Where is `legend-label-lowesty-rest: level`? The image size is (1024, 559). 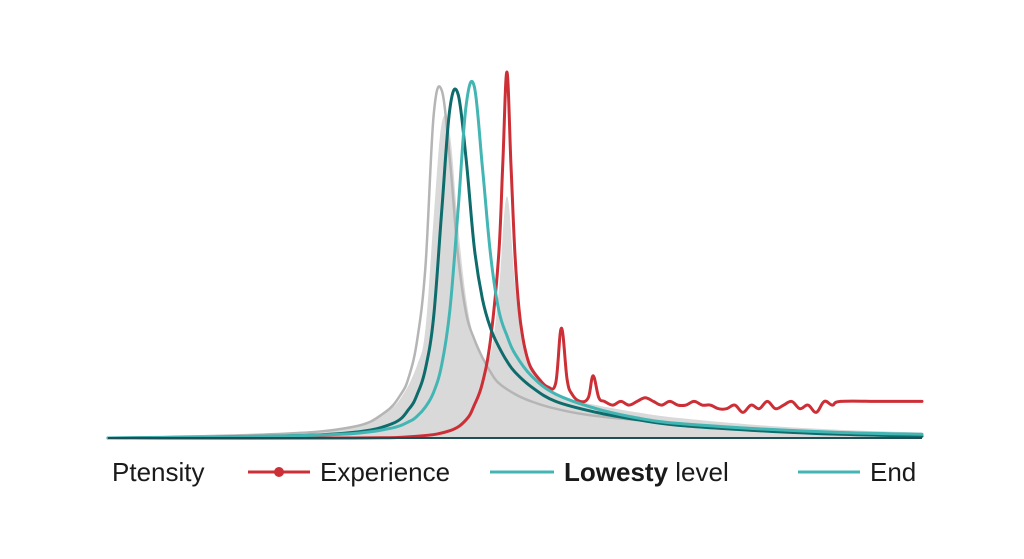
legend-label-lowesty-rest: level is located at coordinates (698, 472).